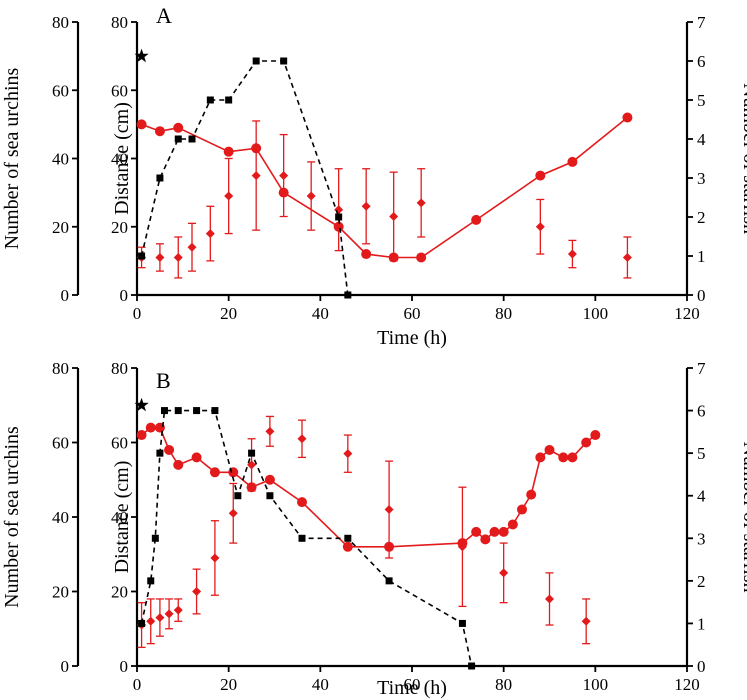  Describe the element at coordinates (743, 158) in the screenshot. I see `y-right-axis-title: Number of starfish` at that location.